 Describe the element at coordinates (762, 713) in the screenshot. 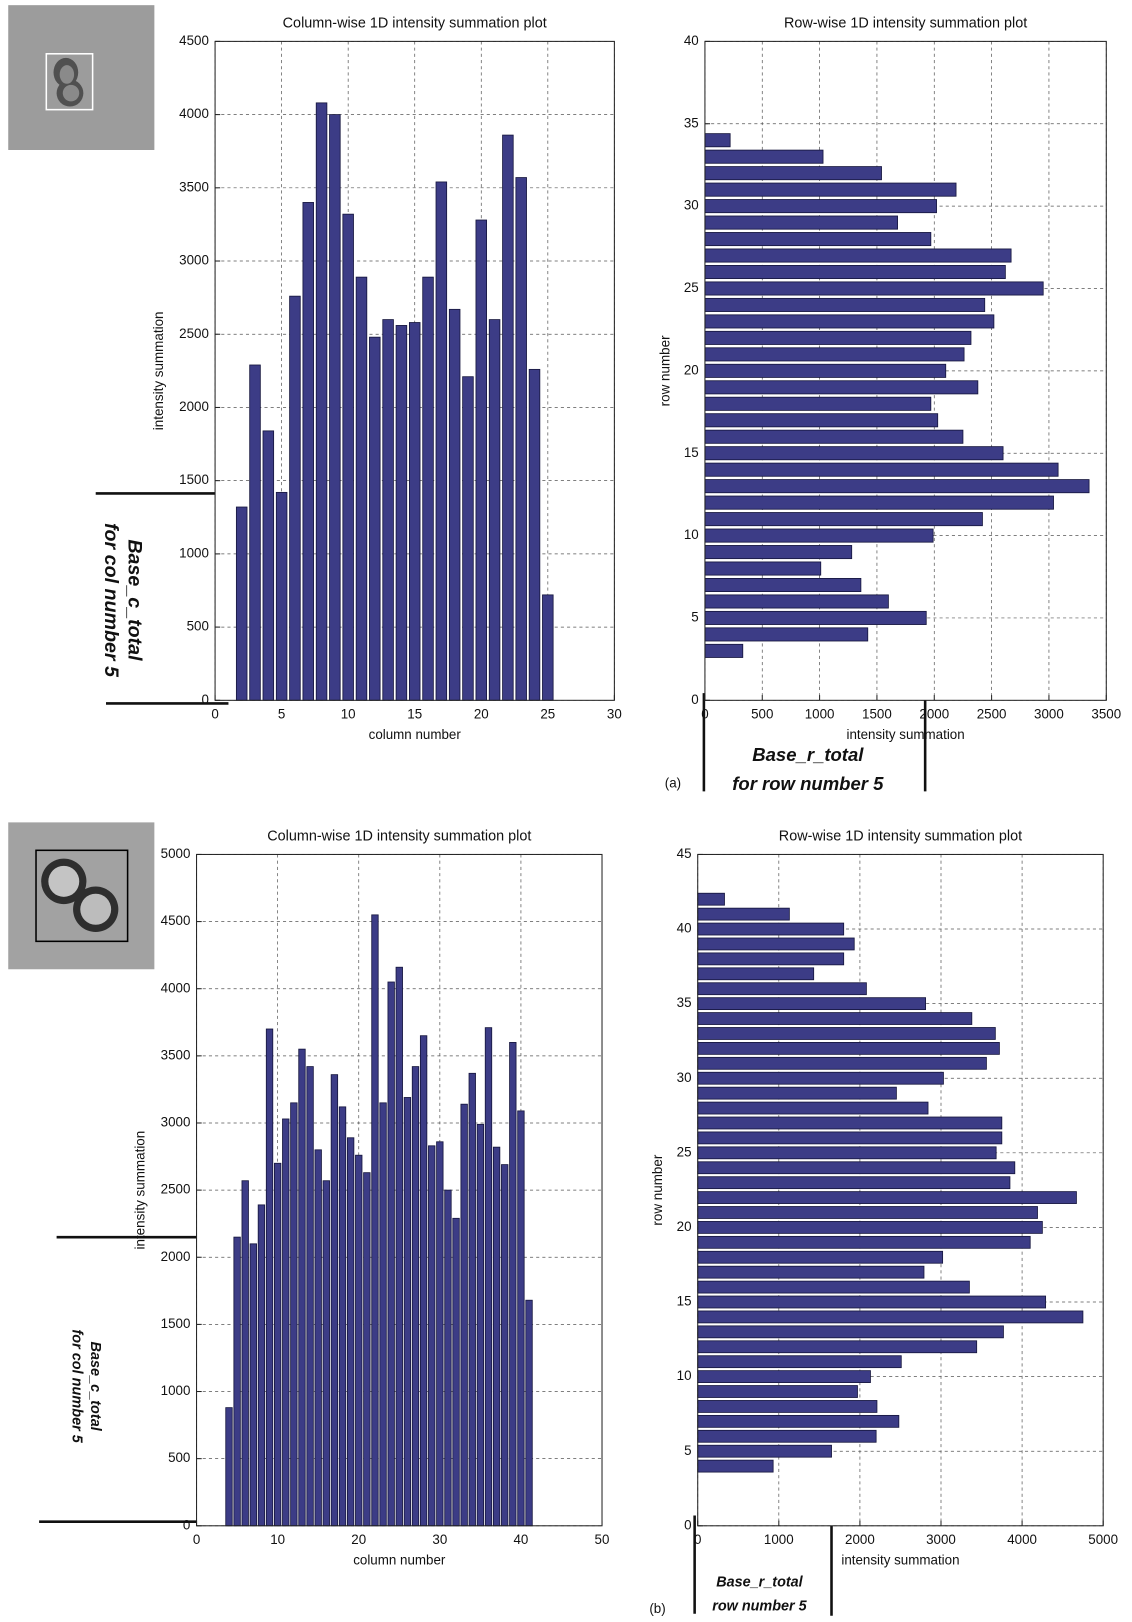

I see `x-tick-label: 500` at that location.